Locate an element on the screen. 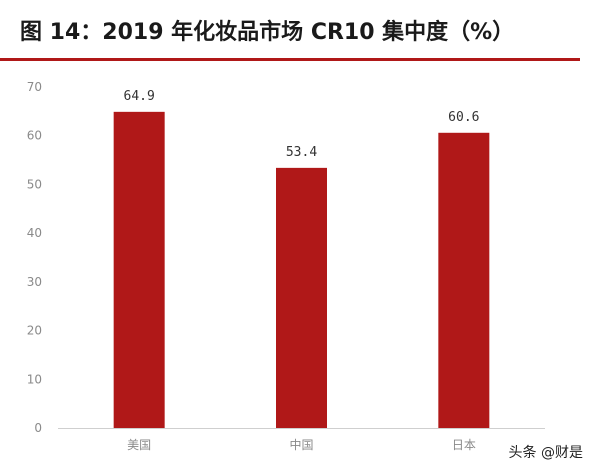  watermark: 头条 @财是 is located at coordinates (545, 453).